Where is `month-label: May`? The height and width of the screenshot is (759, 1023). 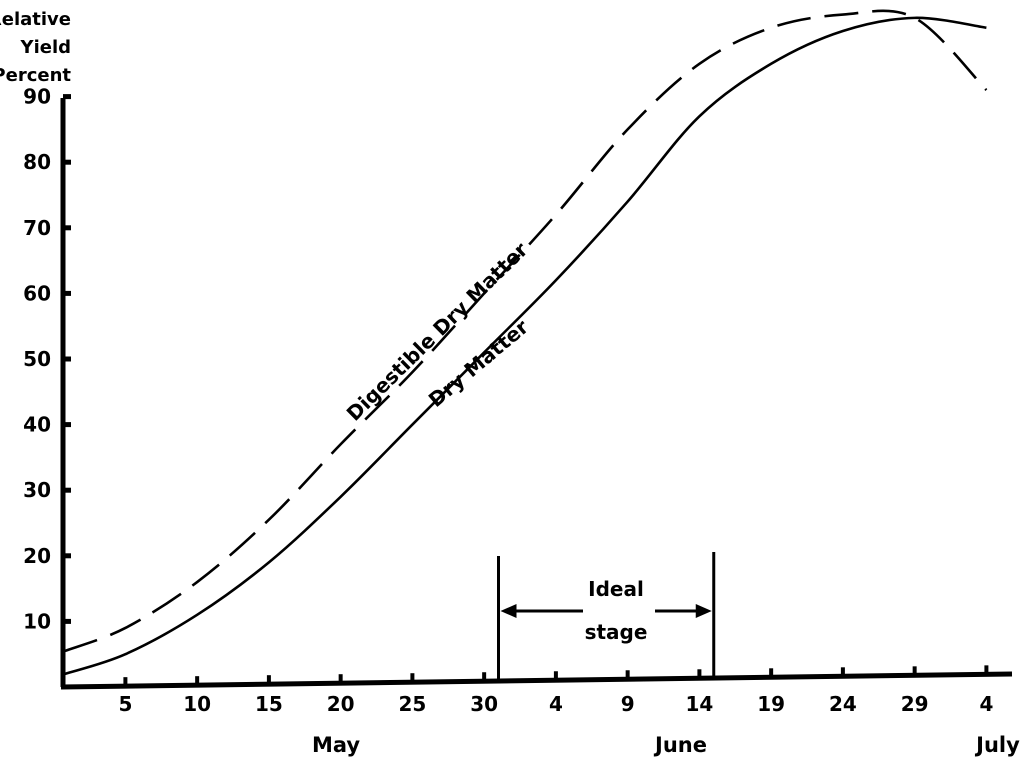
month-label: May is located at coordinates (336, 745).